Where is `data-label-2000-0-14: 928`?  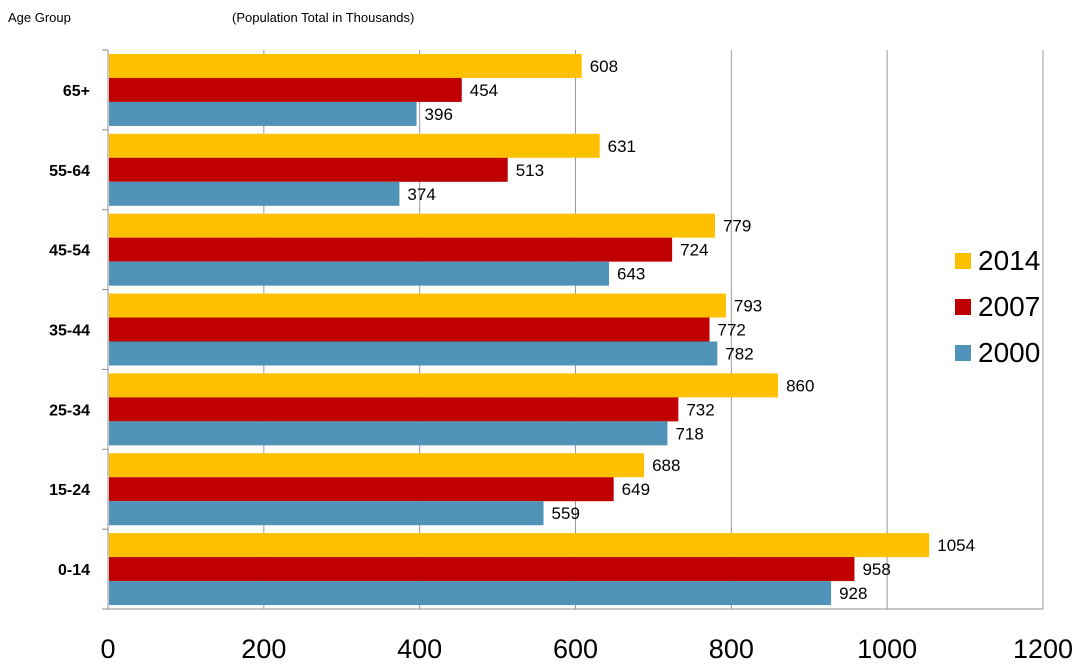
data-label-2000-0-14: 928 is located at coordinates (853, 593).